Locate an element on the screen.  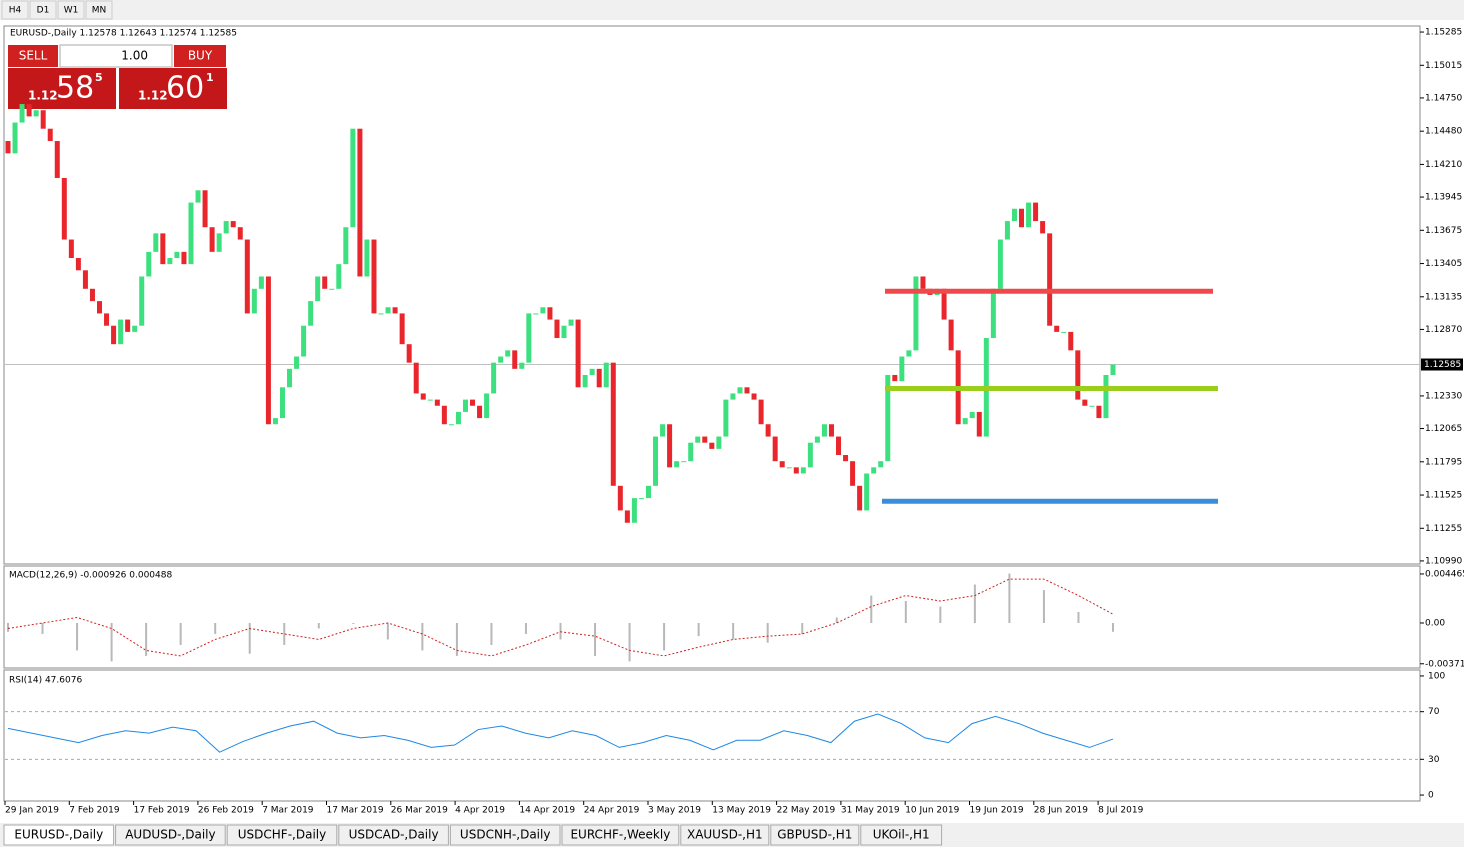
y-tick-label: 1.13945 is located at coordinates (1443, 198).